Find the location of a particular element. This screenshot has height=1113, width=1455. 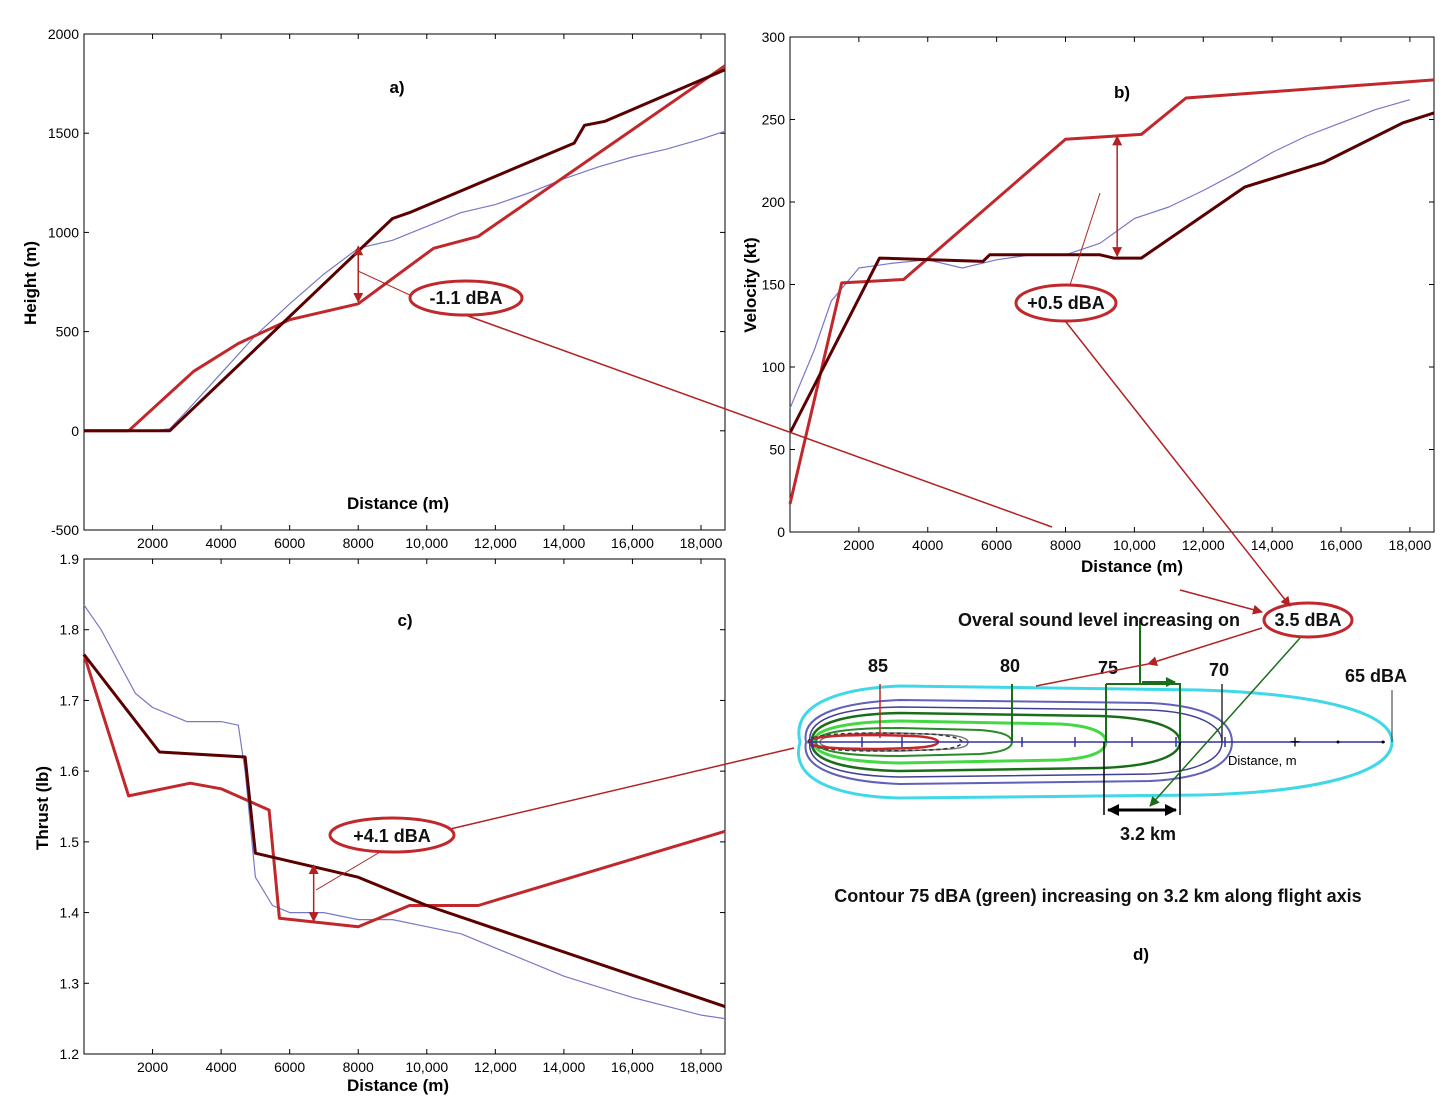

y-tick-label: 1500 is located at coordinates (63, 133).